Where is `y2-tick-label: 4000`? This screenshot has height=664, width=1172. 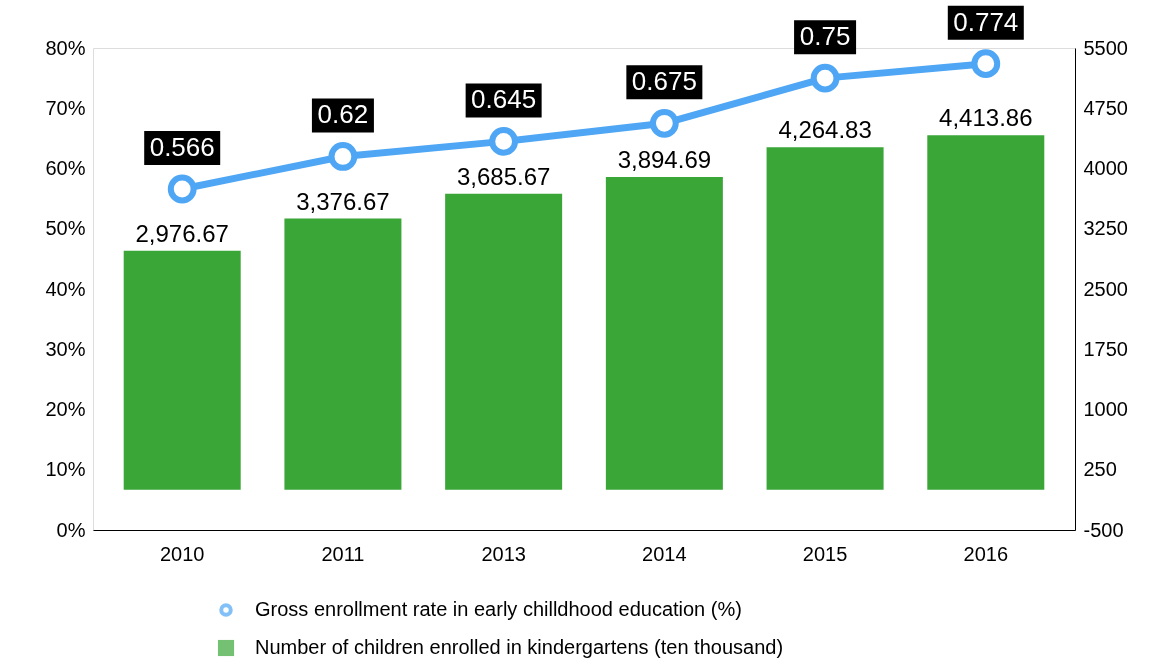 y2-tick-label: 4000 is located at coordinates (1105, 168).